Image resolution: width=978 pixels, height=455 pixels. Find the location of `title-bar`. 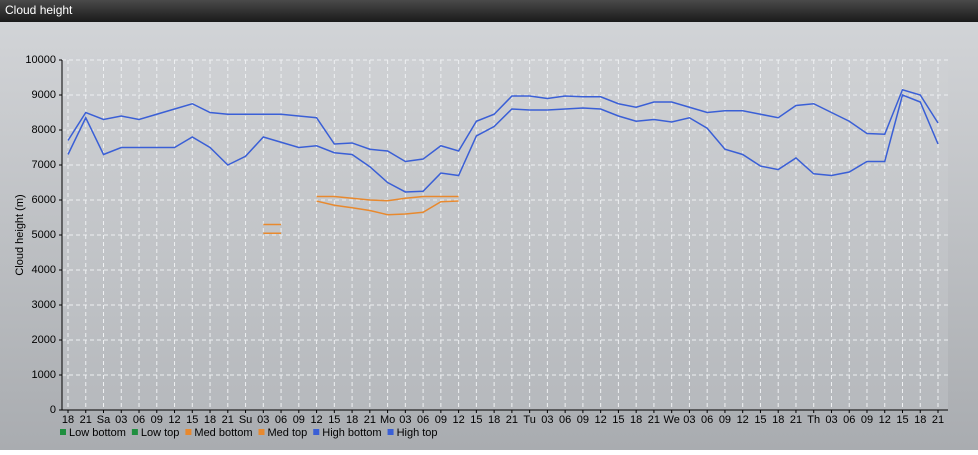

title-bar is located at coordinates (489, 11).